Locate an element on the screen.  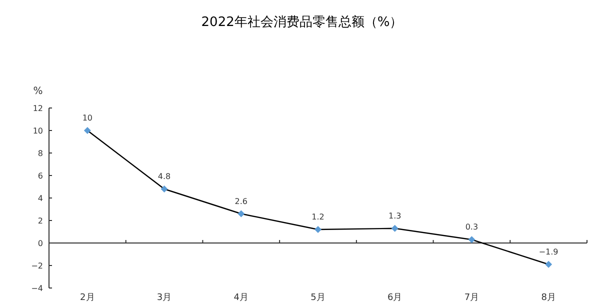
data-label: −1.9 is located at coordinates (548, 251).